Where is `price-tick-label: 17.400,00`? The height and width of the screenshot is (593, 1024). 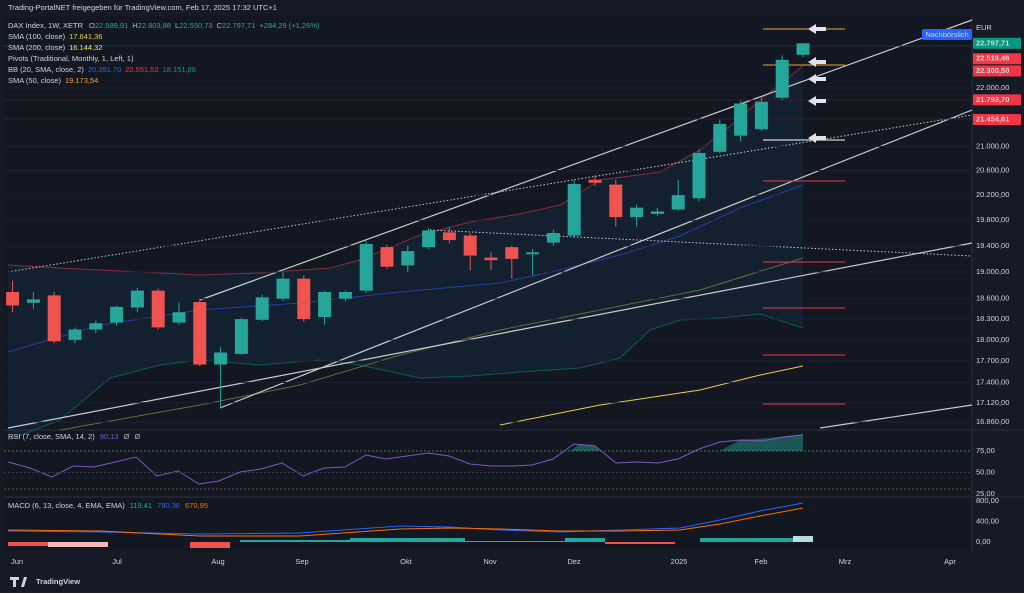 price-tick-label: 17.400,00 is located at coordinates (992, 381).